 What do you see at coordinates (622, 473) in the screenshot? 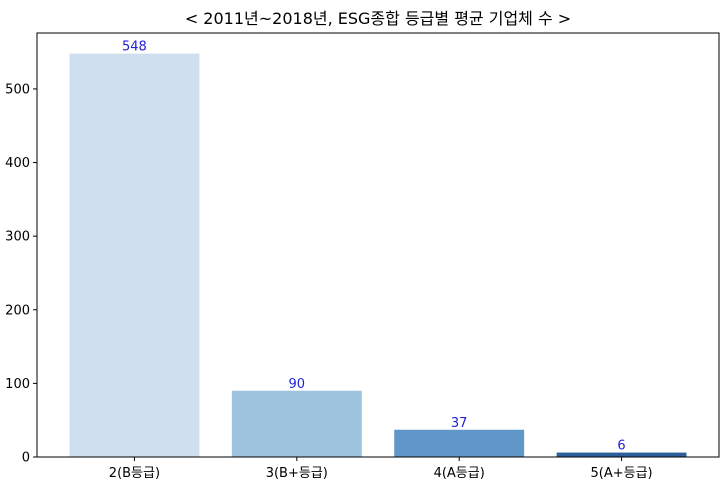
I see `x-tick-label-4: 5(A+등급)` at bounding box center [622, 473].